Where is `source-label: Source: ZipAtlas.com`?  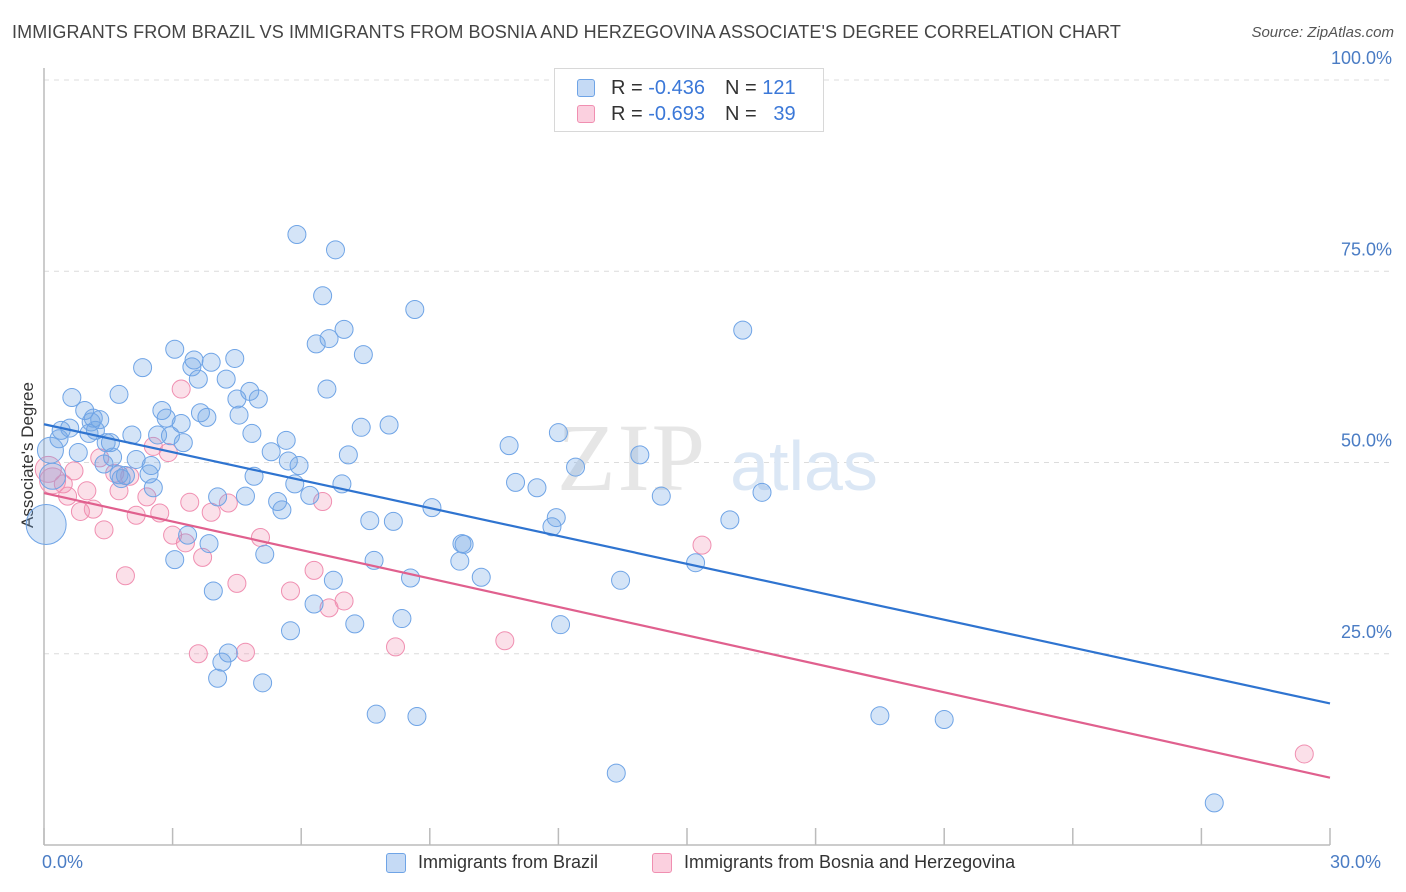
source-label: Source: ZipAtlas.com is located at coordinates (1322, 32).